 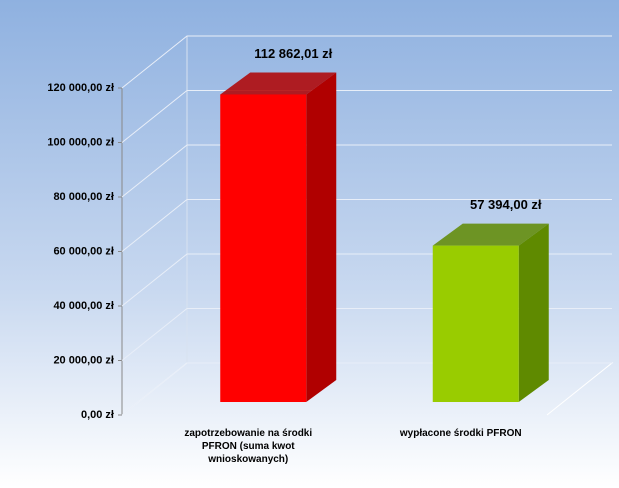 What do you see at coordinates (83, 197) in the screenshot?
I see `y-tick-label: 80 000,00 zł` at bounding box center [83, 197].